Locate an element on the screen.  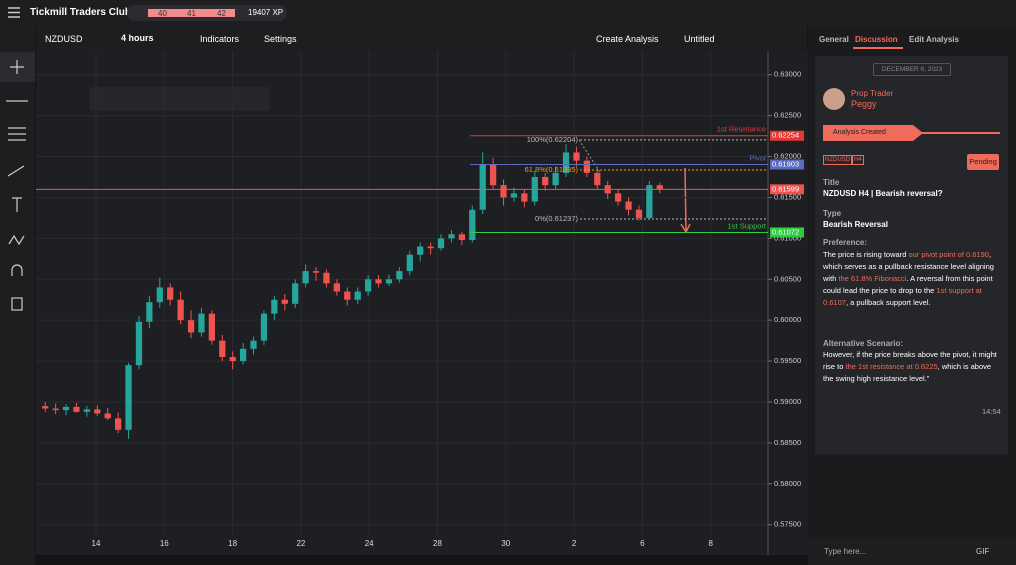
indicators-button: Indicators is located at coordinates (220, 39).